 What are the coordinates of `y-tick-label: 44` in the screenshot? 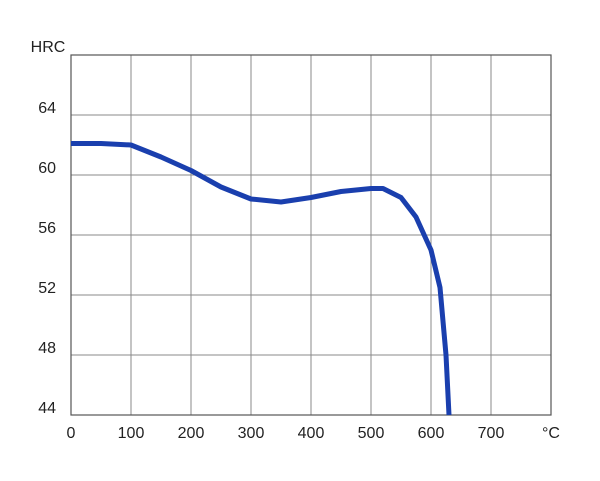 It's located at (47, 408).